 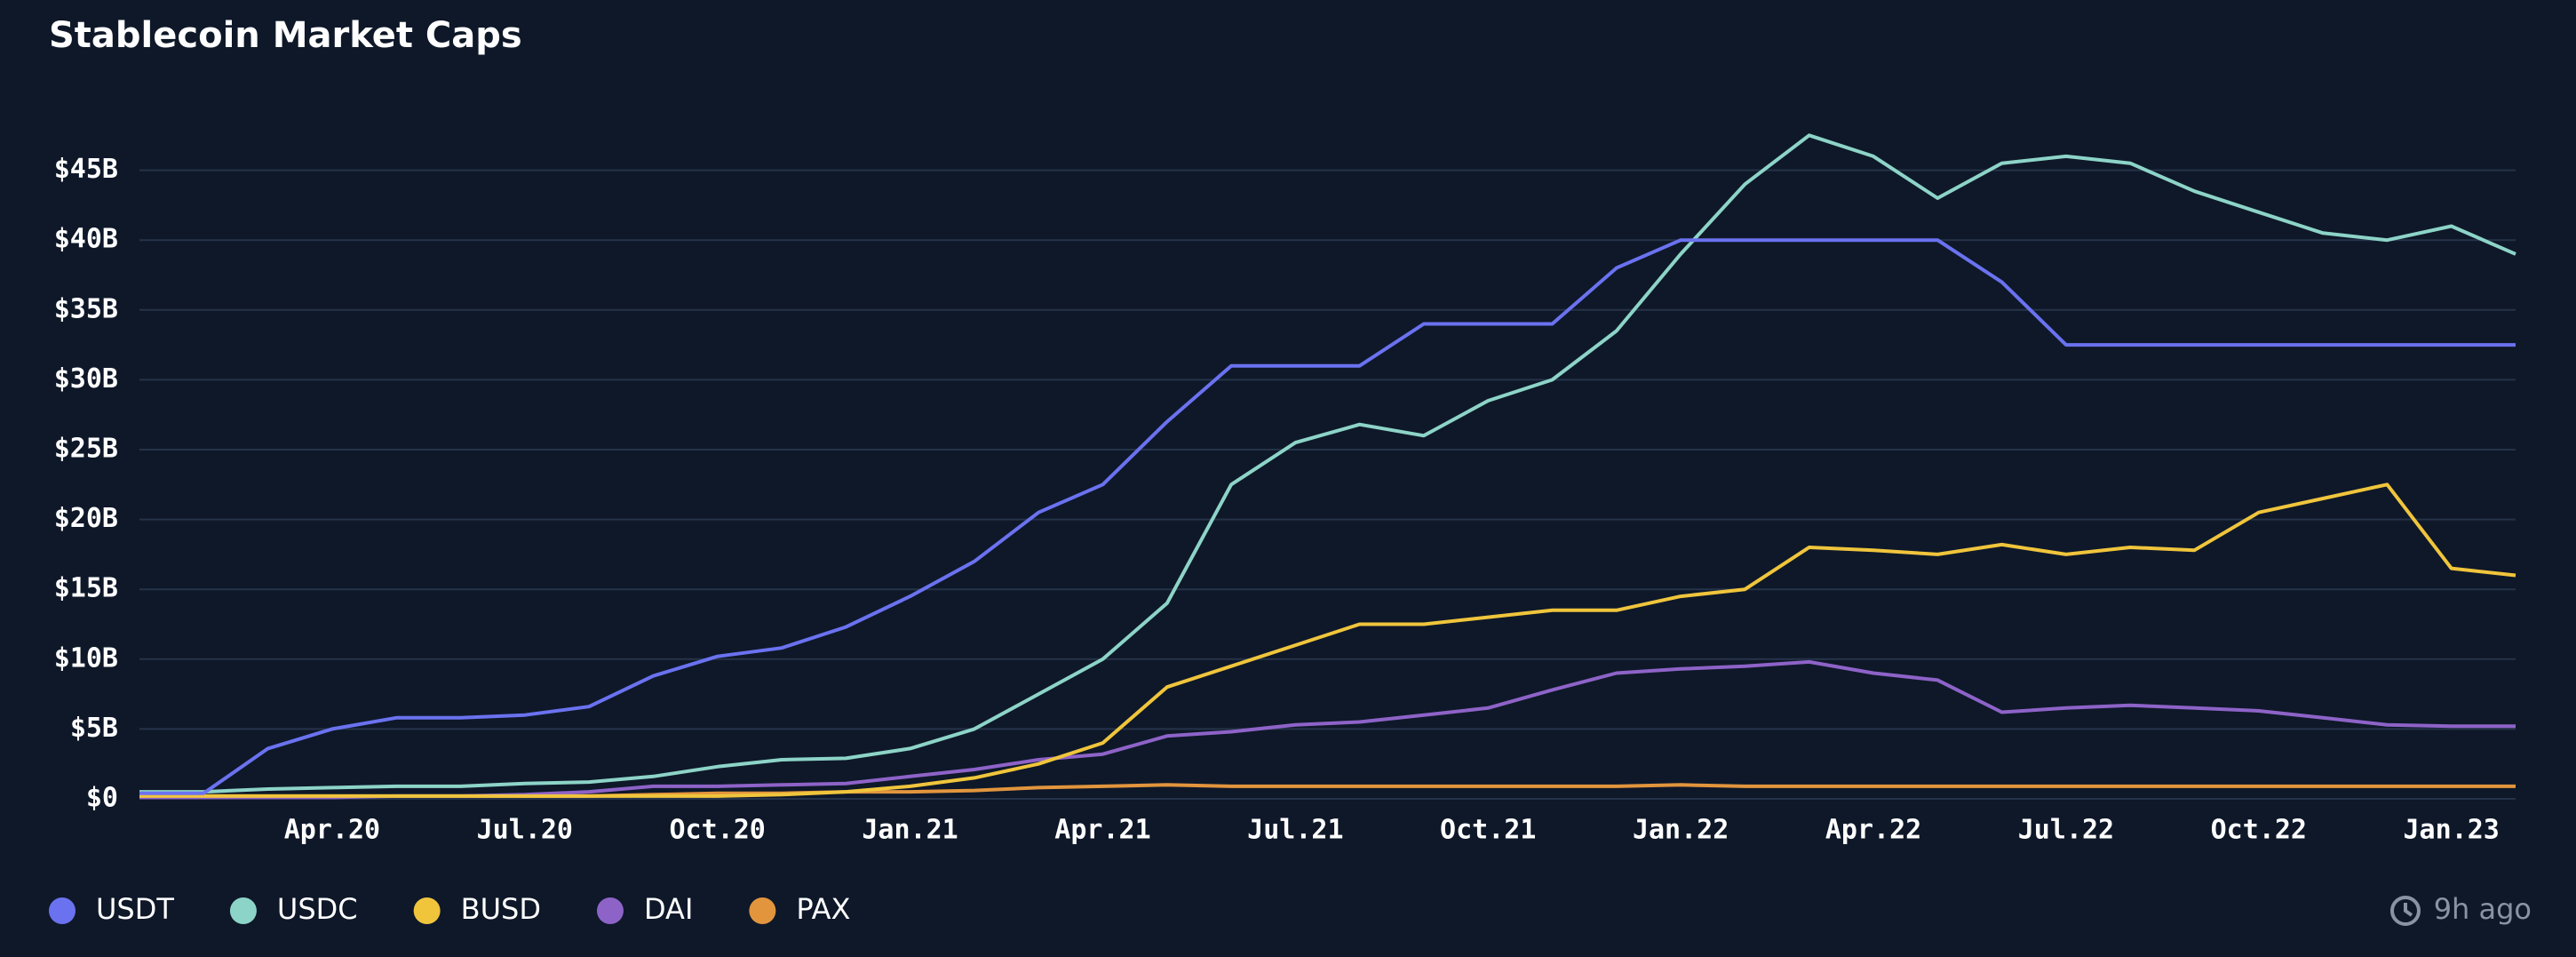 I want to click on x-tick-label: Jul.22, so click(x=2066, y=830).